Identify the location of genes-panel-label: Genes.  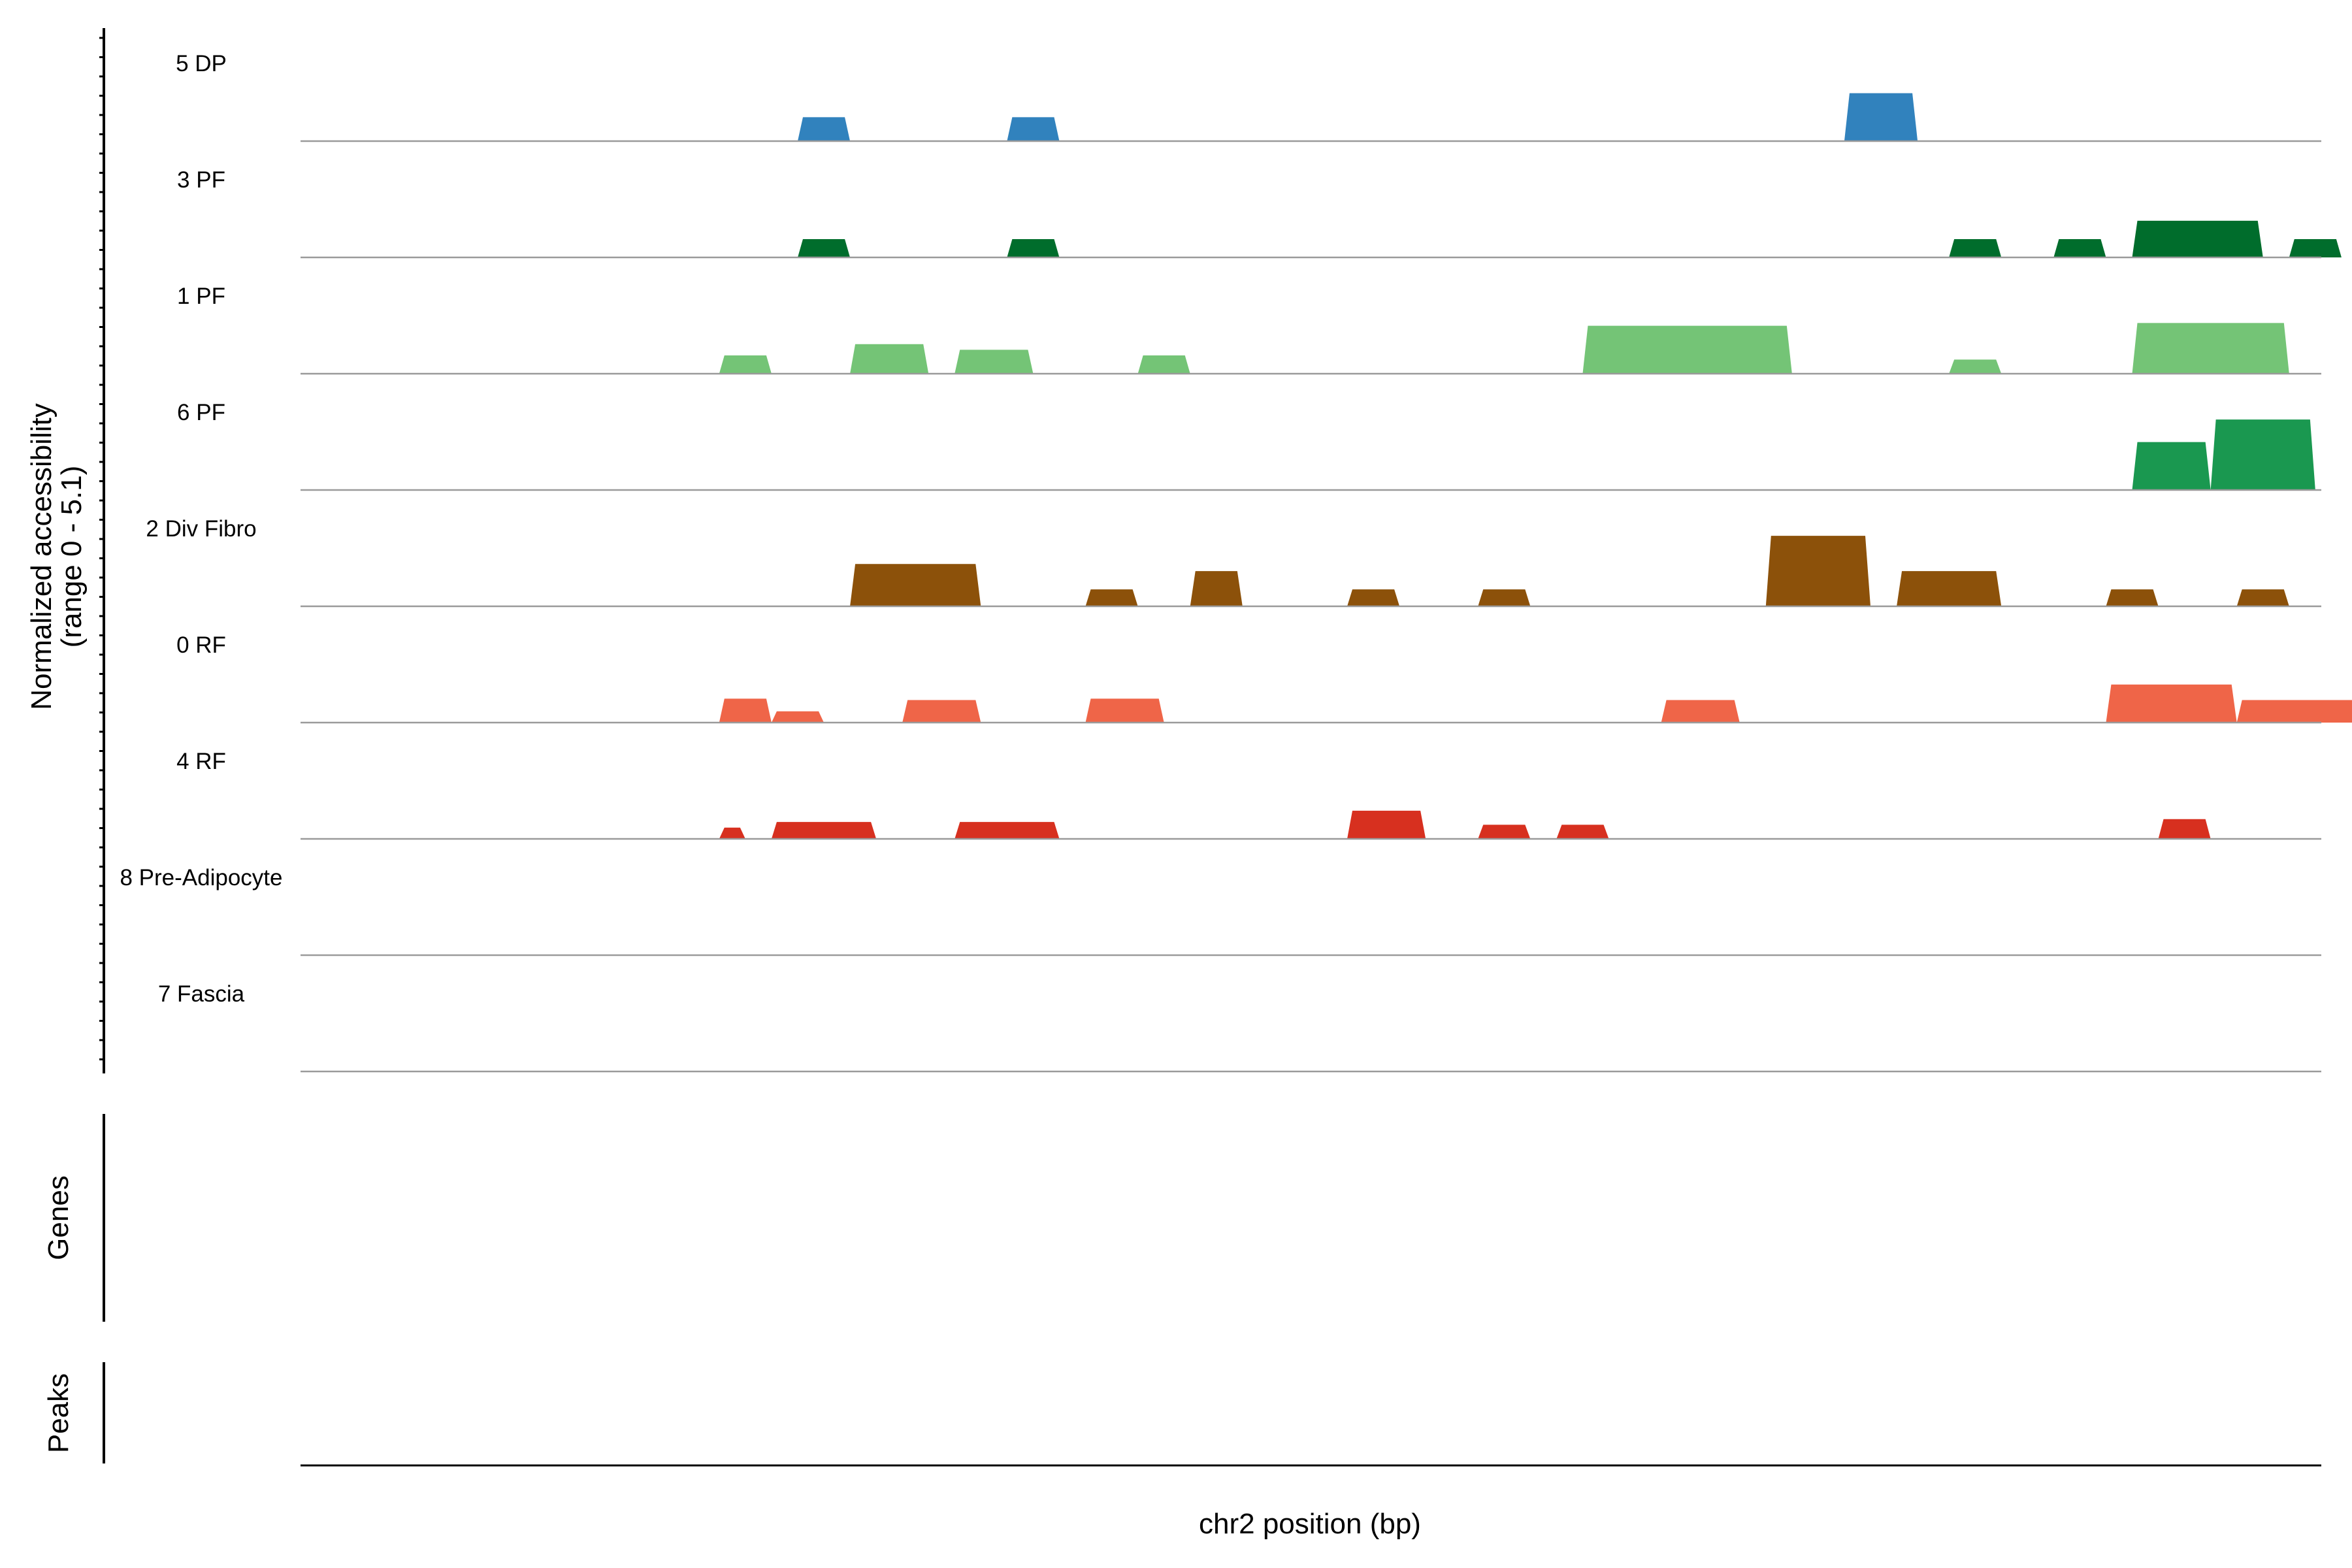
(58, 1217).